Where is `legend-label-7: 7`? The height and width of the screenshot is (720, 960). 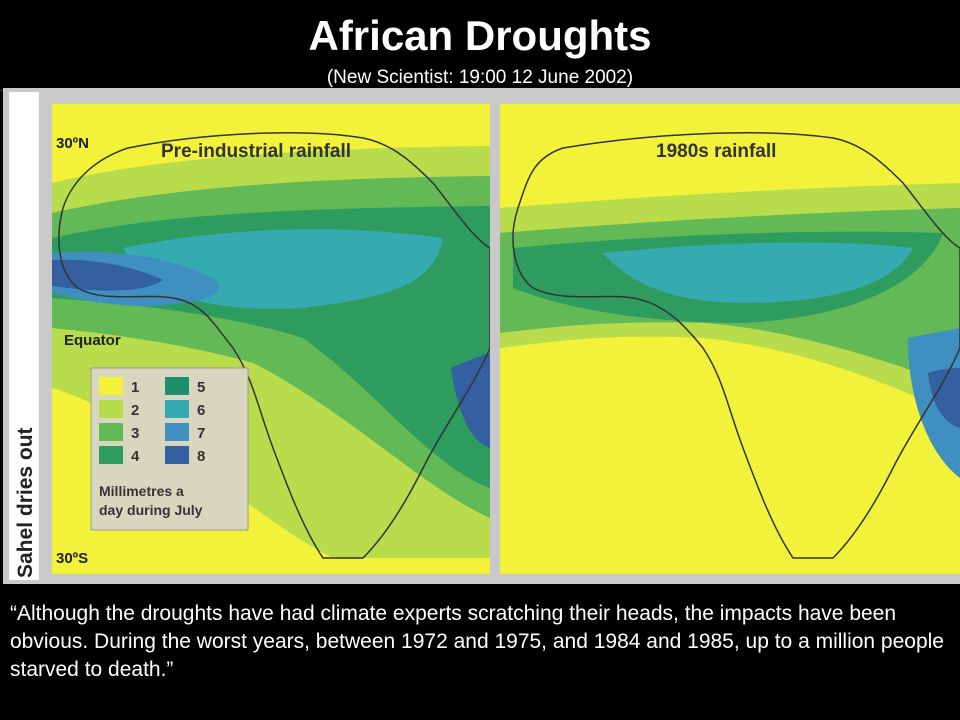 legend-label-7: 7 is located at coordinates (201, 433).